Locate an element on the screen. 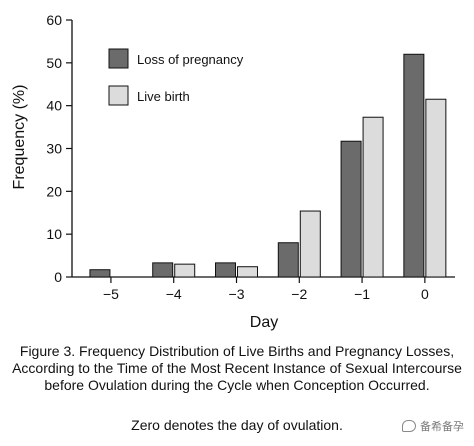 The width and height of the screenshot is (474, 446). y-tick-label: 20 is located at coordinates (54, 191).